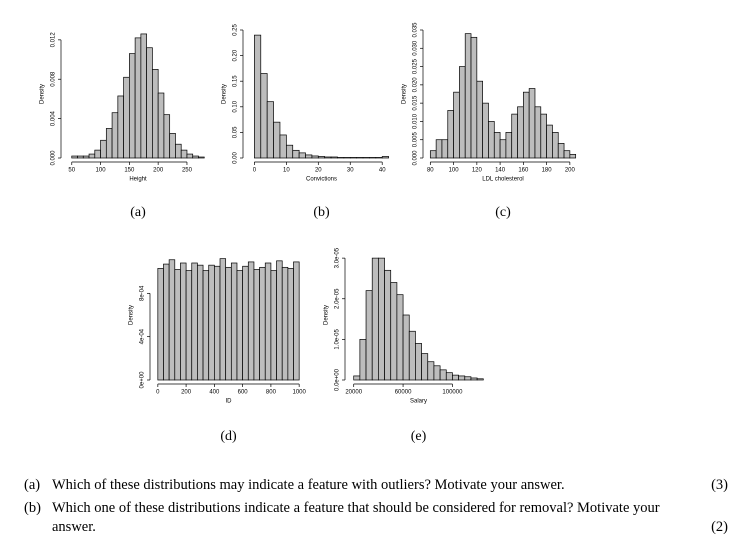 This screenshot has width=752, height=547. What do you see at coordinates (32, 508) in the screenshot?
I see `question-label: (b)` at bounding box center [32, 508].